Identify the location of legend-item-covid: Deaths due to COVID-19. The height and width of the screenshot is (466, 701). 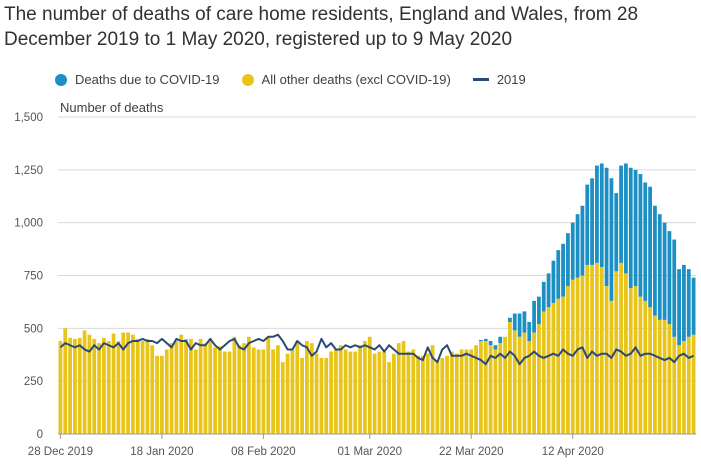
(137, 79).